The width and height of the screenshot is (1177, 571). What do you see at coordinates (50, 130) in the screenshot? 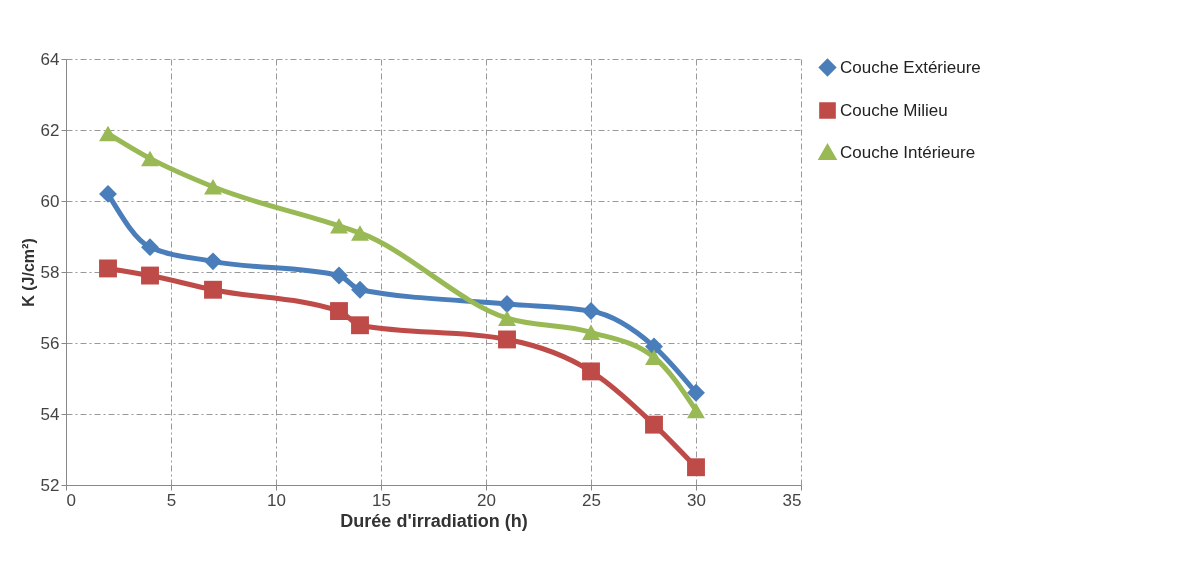
I see `y-tick-label: 62` at bounding box center [50, 130].